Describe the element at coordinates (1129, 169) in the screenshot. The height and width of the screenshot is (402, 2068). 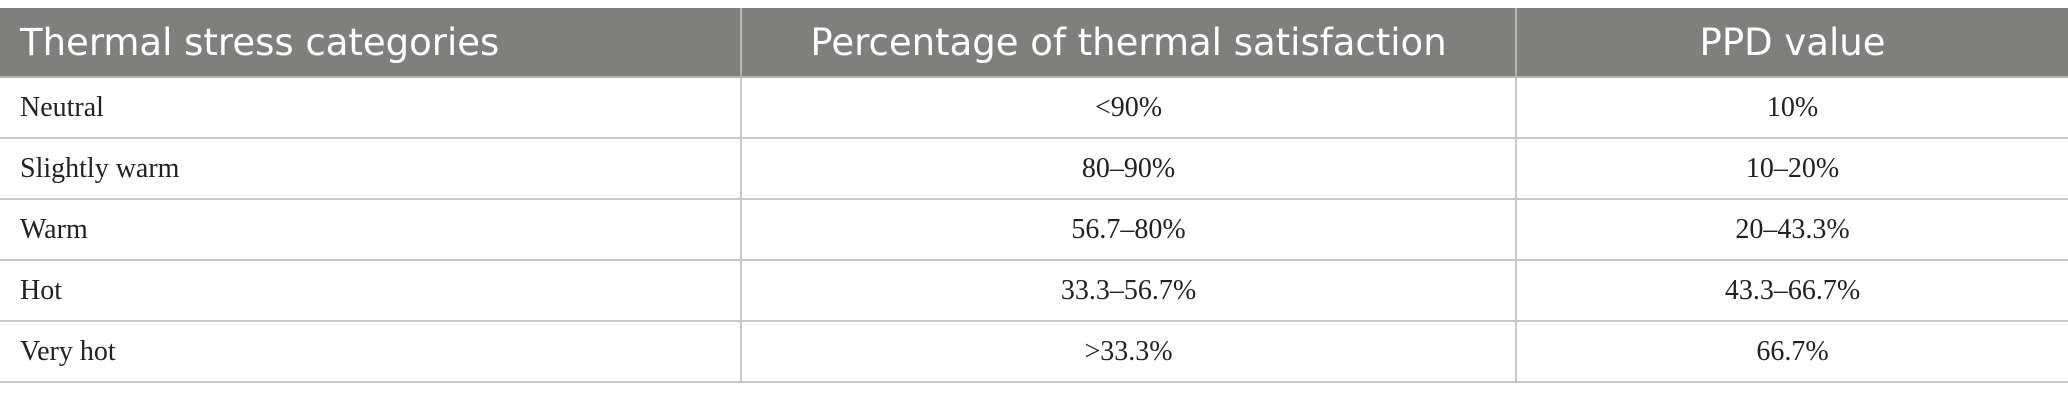
I see `satisfaction-cell: 80–90%` at that location.